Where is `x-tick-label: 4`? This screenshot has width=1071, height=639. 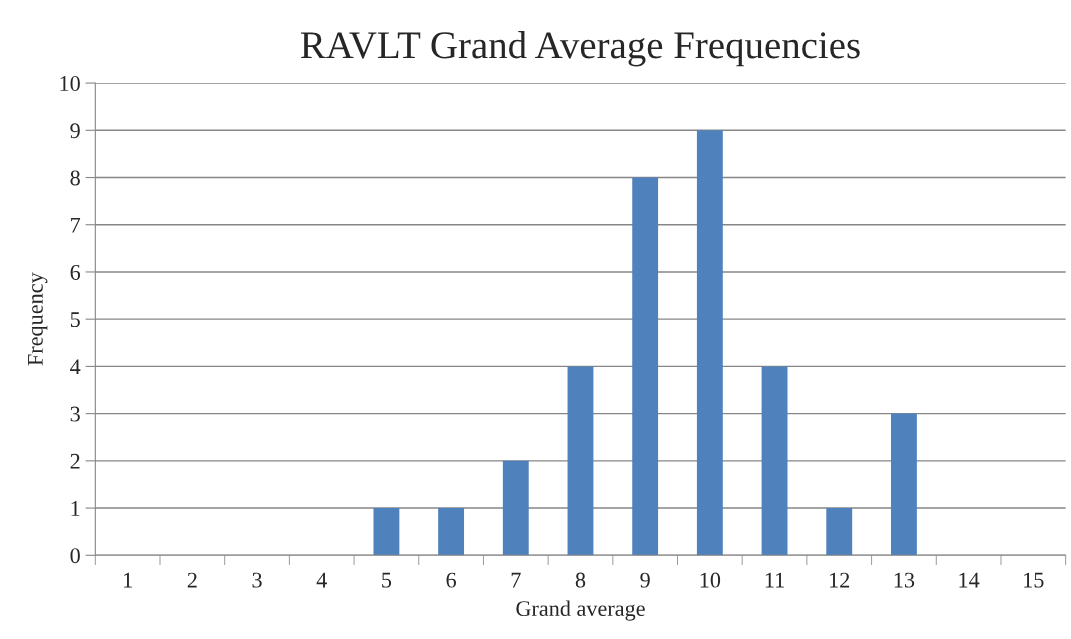 x-tick-label: 4 is located at coordinates (321, 580).